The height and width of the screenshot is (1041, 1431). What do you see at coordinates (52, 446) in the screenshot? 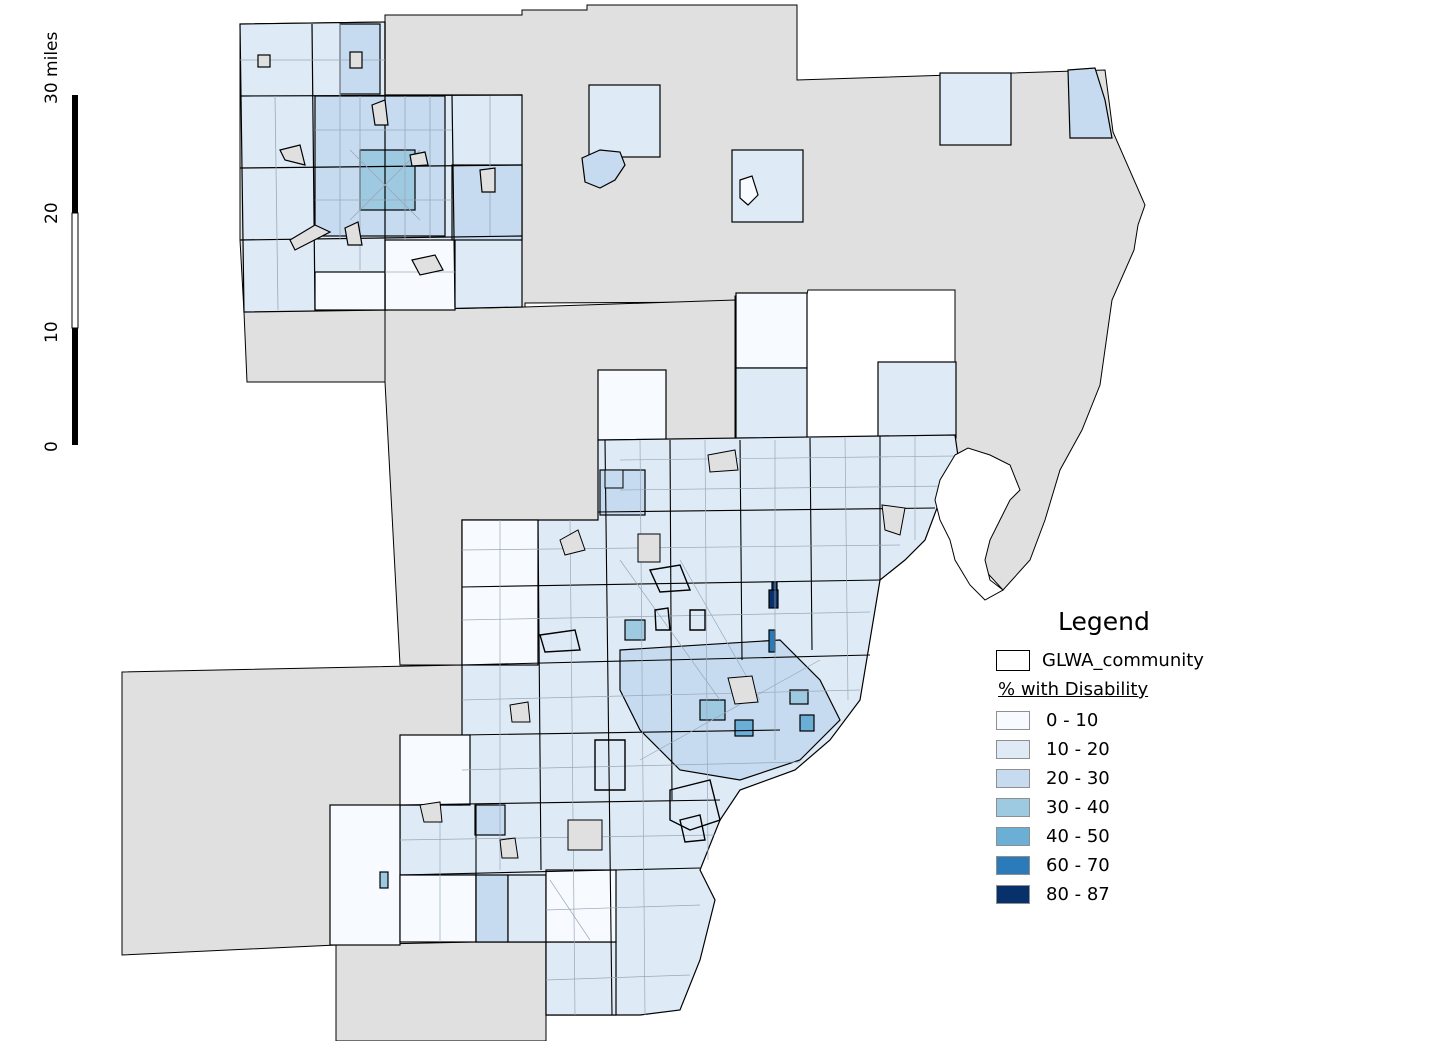
I see `scale-label-0: 0` at bounding box center [52, 446].